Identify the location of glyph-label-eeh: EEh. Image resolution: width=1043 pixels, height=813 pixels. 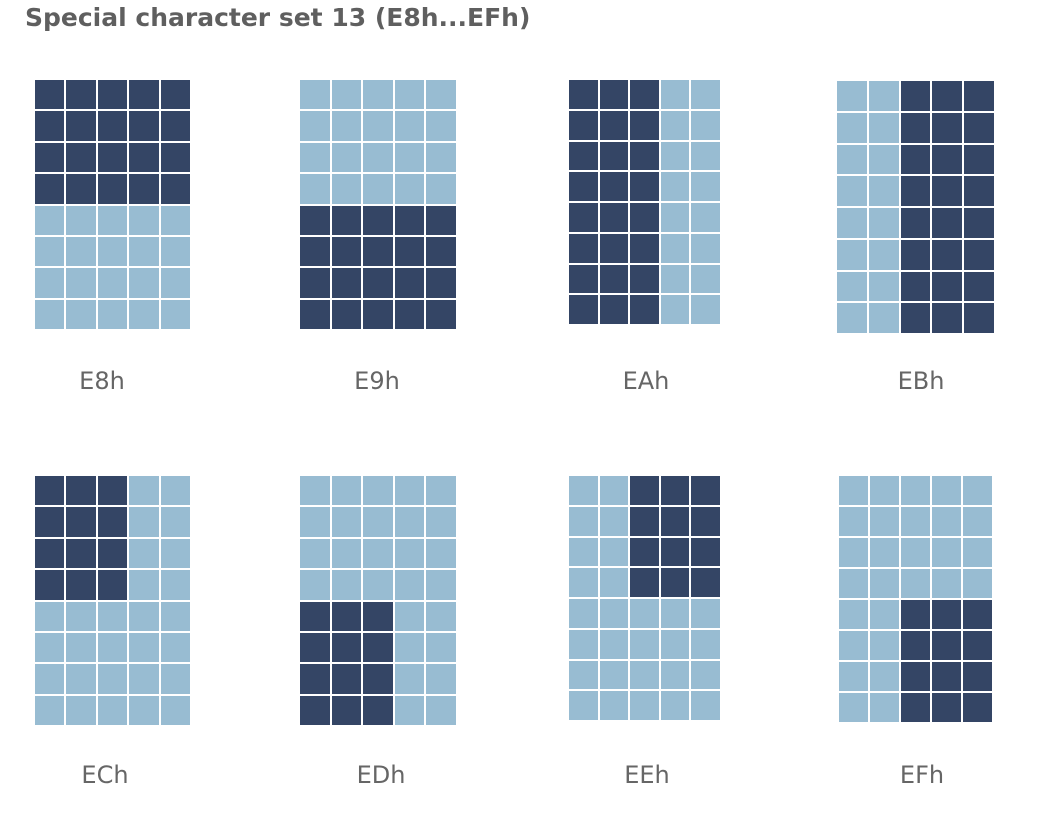
(647, 775).